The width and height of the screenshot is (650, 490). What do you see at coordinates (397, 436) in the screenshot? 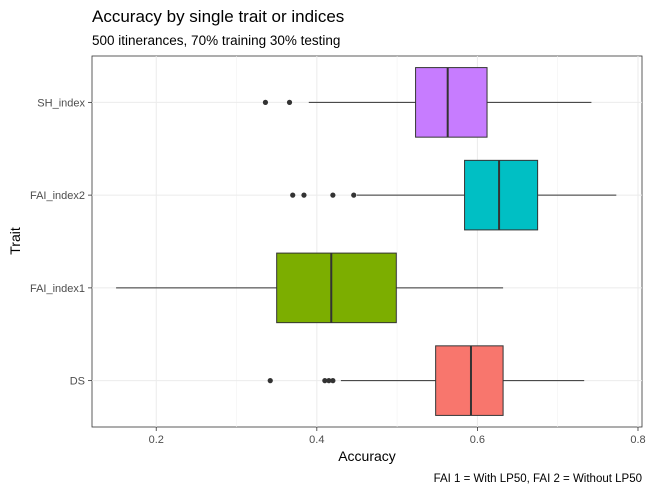
I see `x-axis: 0.2 0.4 0.6 0.8` at bounding box center [397, 436].